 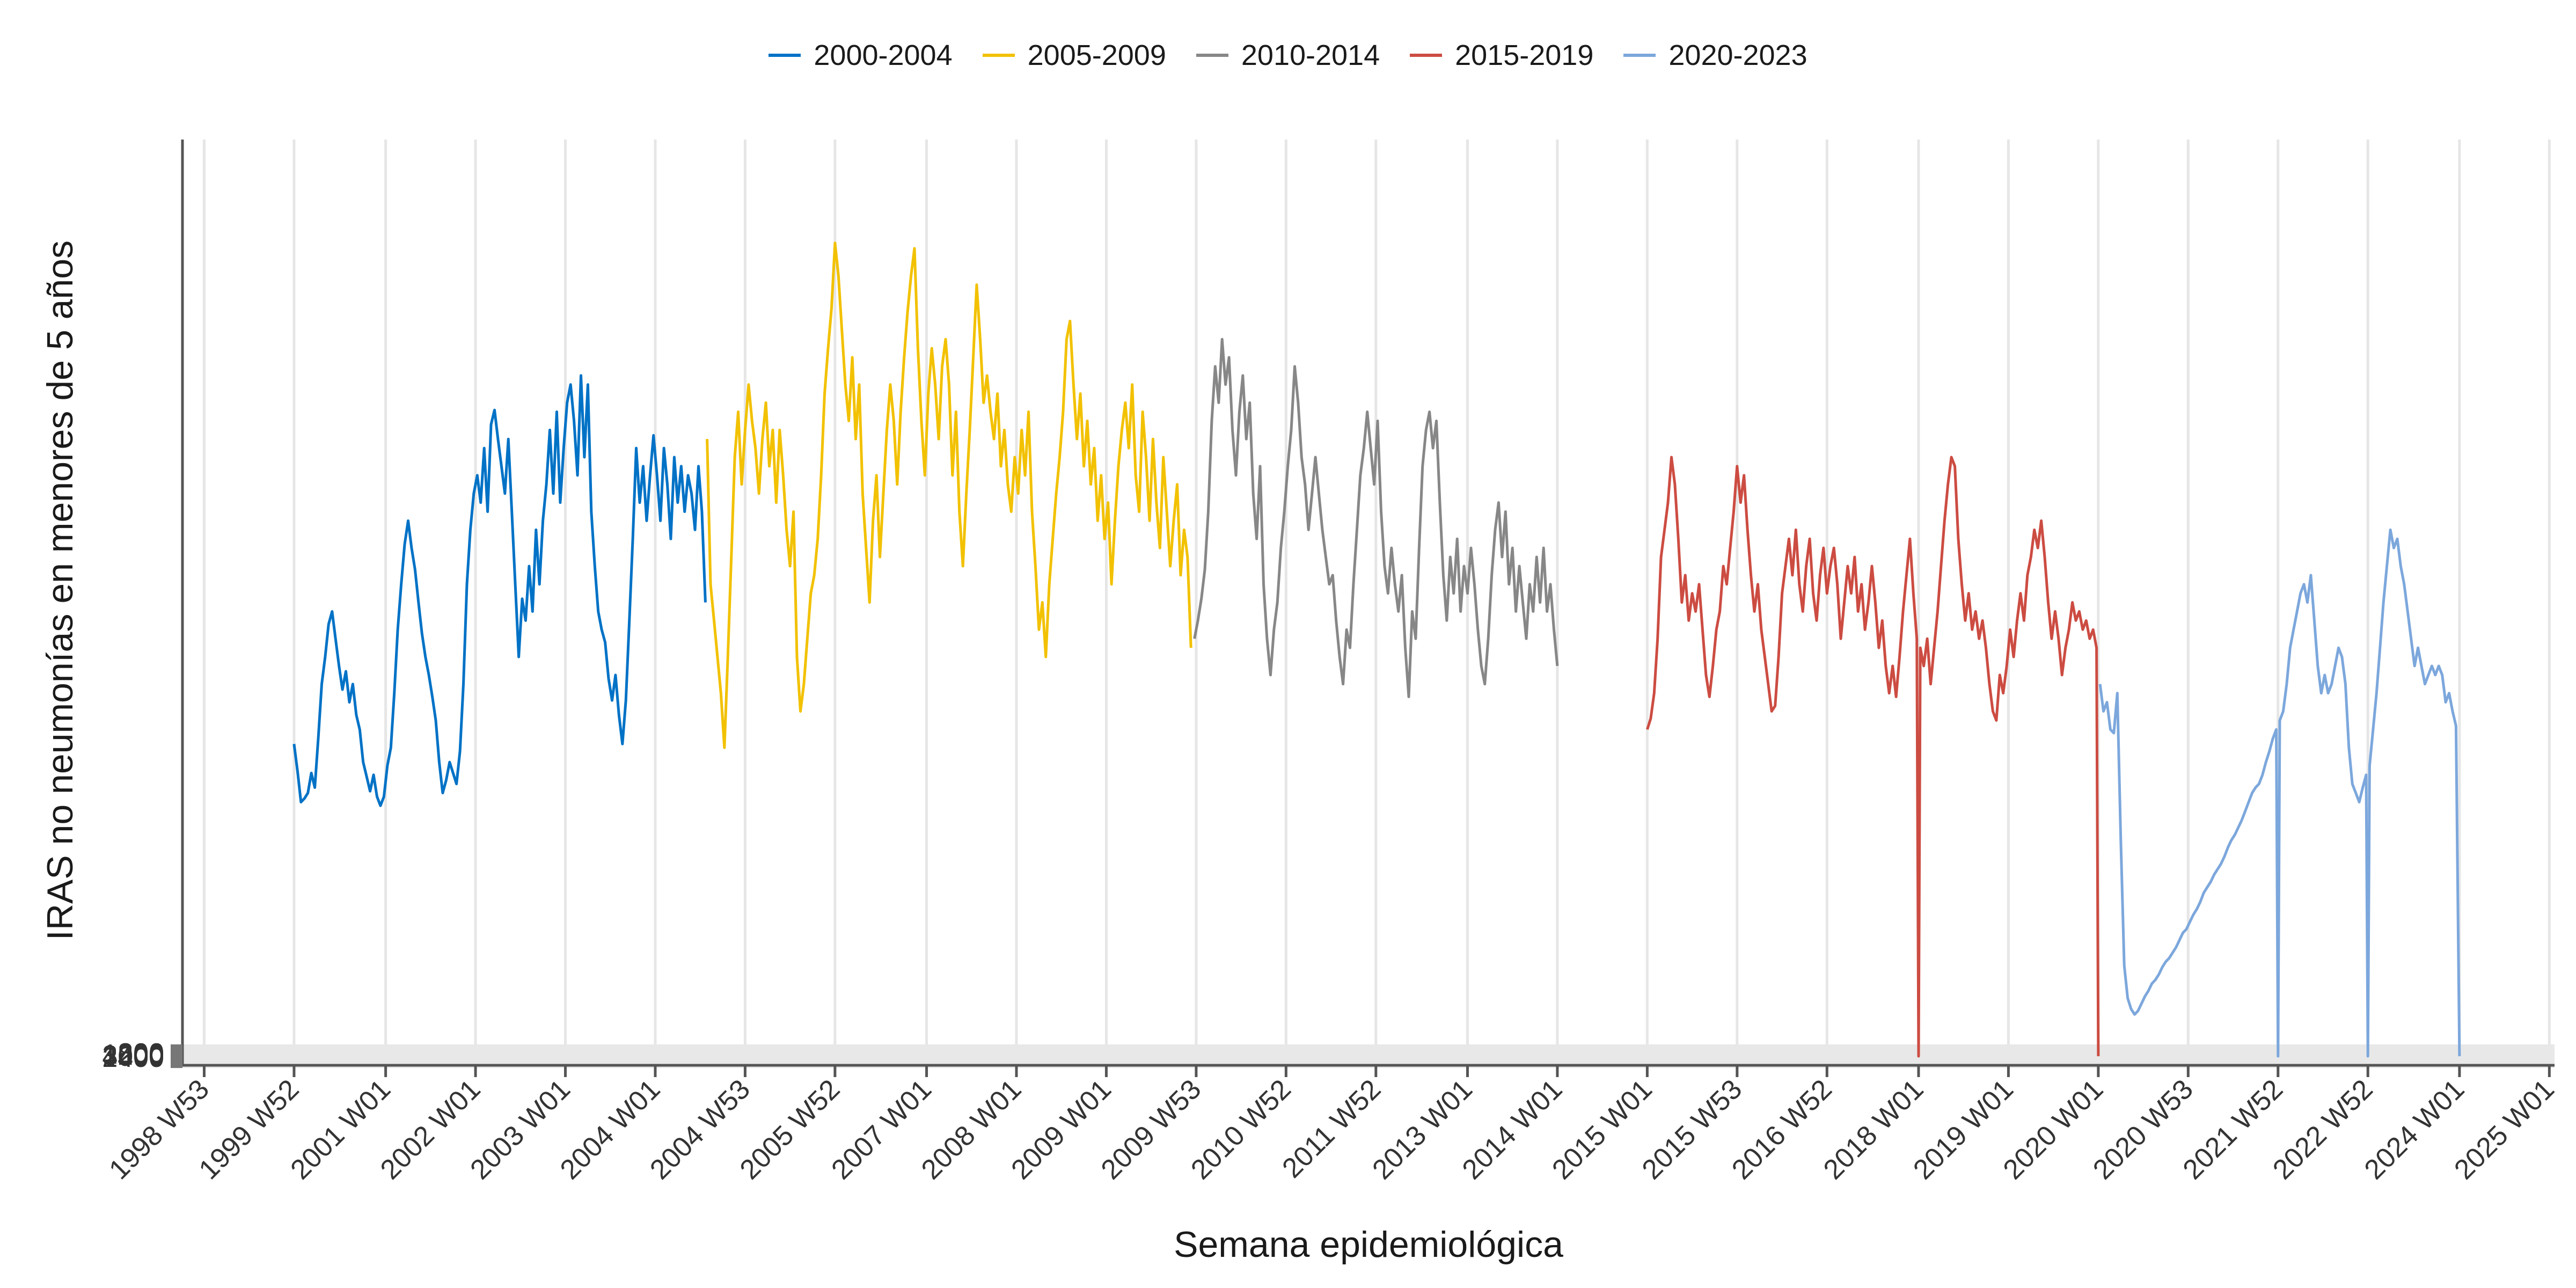 What do you see at coordinates (1368, 1244) in the screenshot?
I see `x-axis-label: Semana epidemiológica` at bounding box center [1368, 1244].